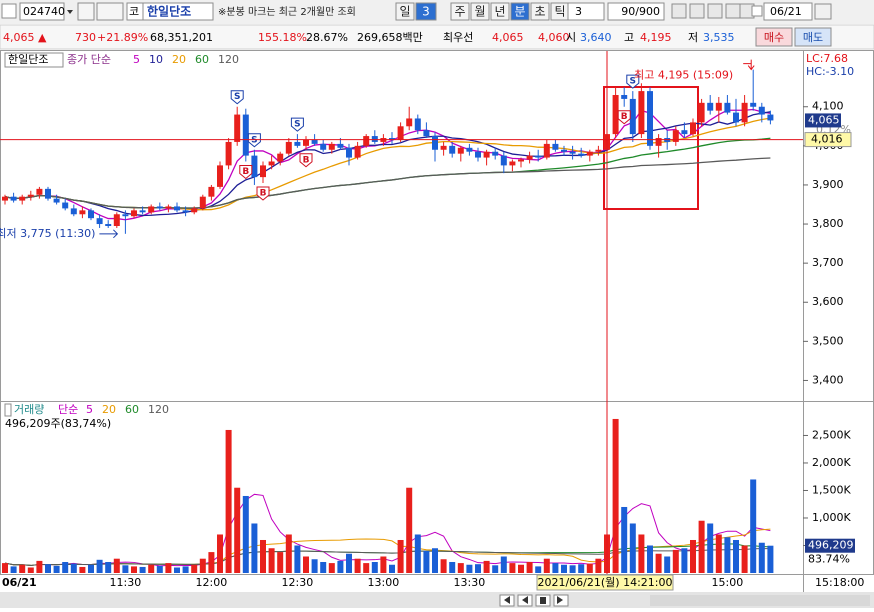 This screenshot has height=612, width=874. I want to click on menu-btn, so click(9, 11).